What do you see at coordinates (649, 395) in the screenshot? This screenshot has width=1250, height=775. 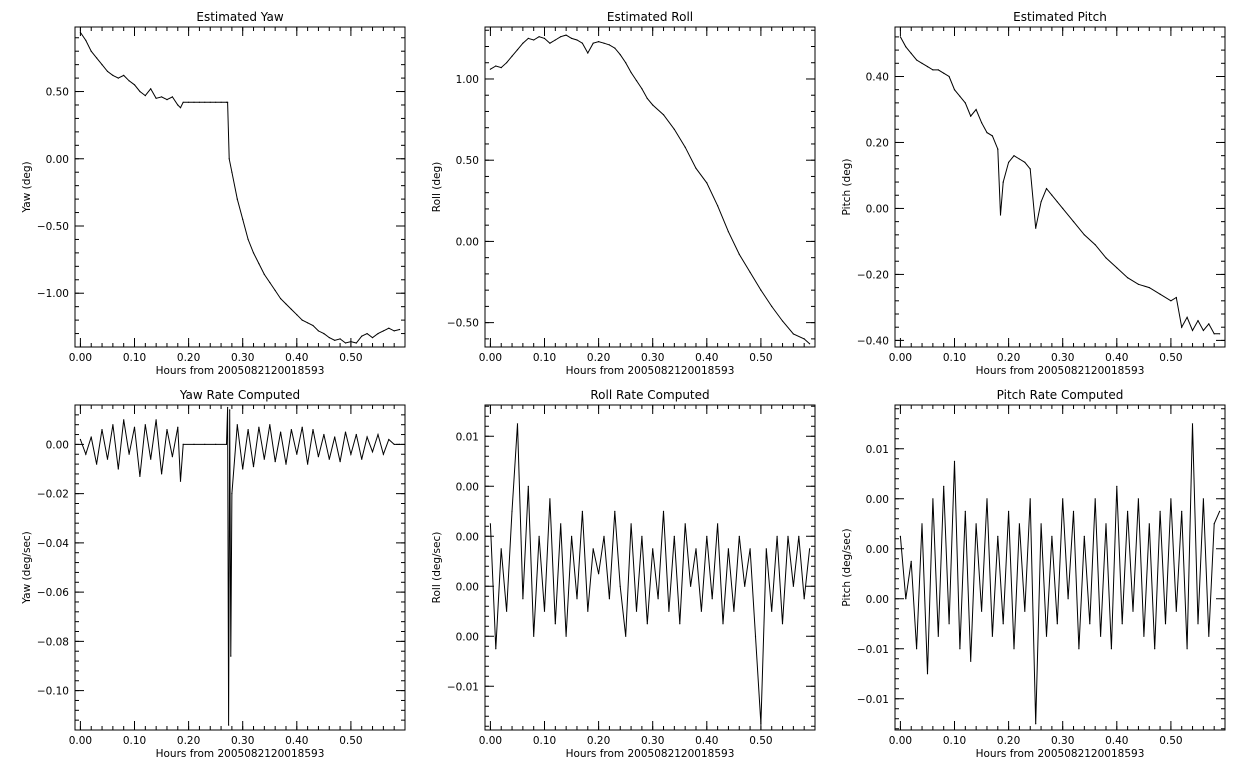 I see `chart-title: Roll Rate Computed` at bounding box center [649, 395].